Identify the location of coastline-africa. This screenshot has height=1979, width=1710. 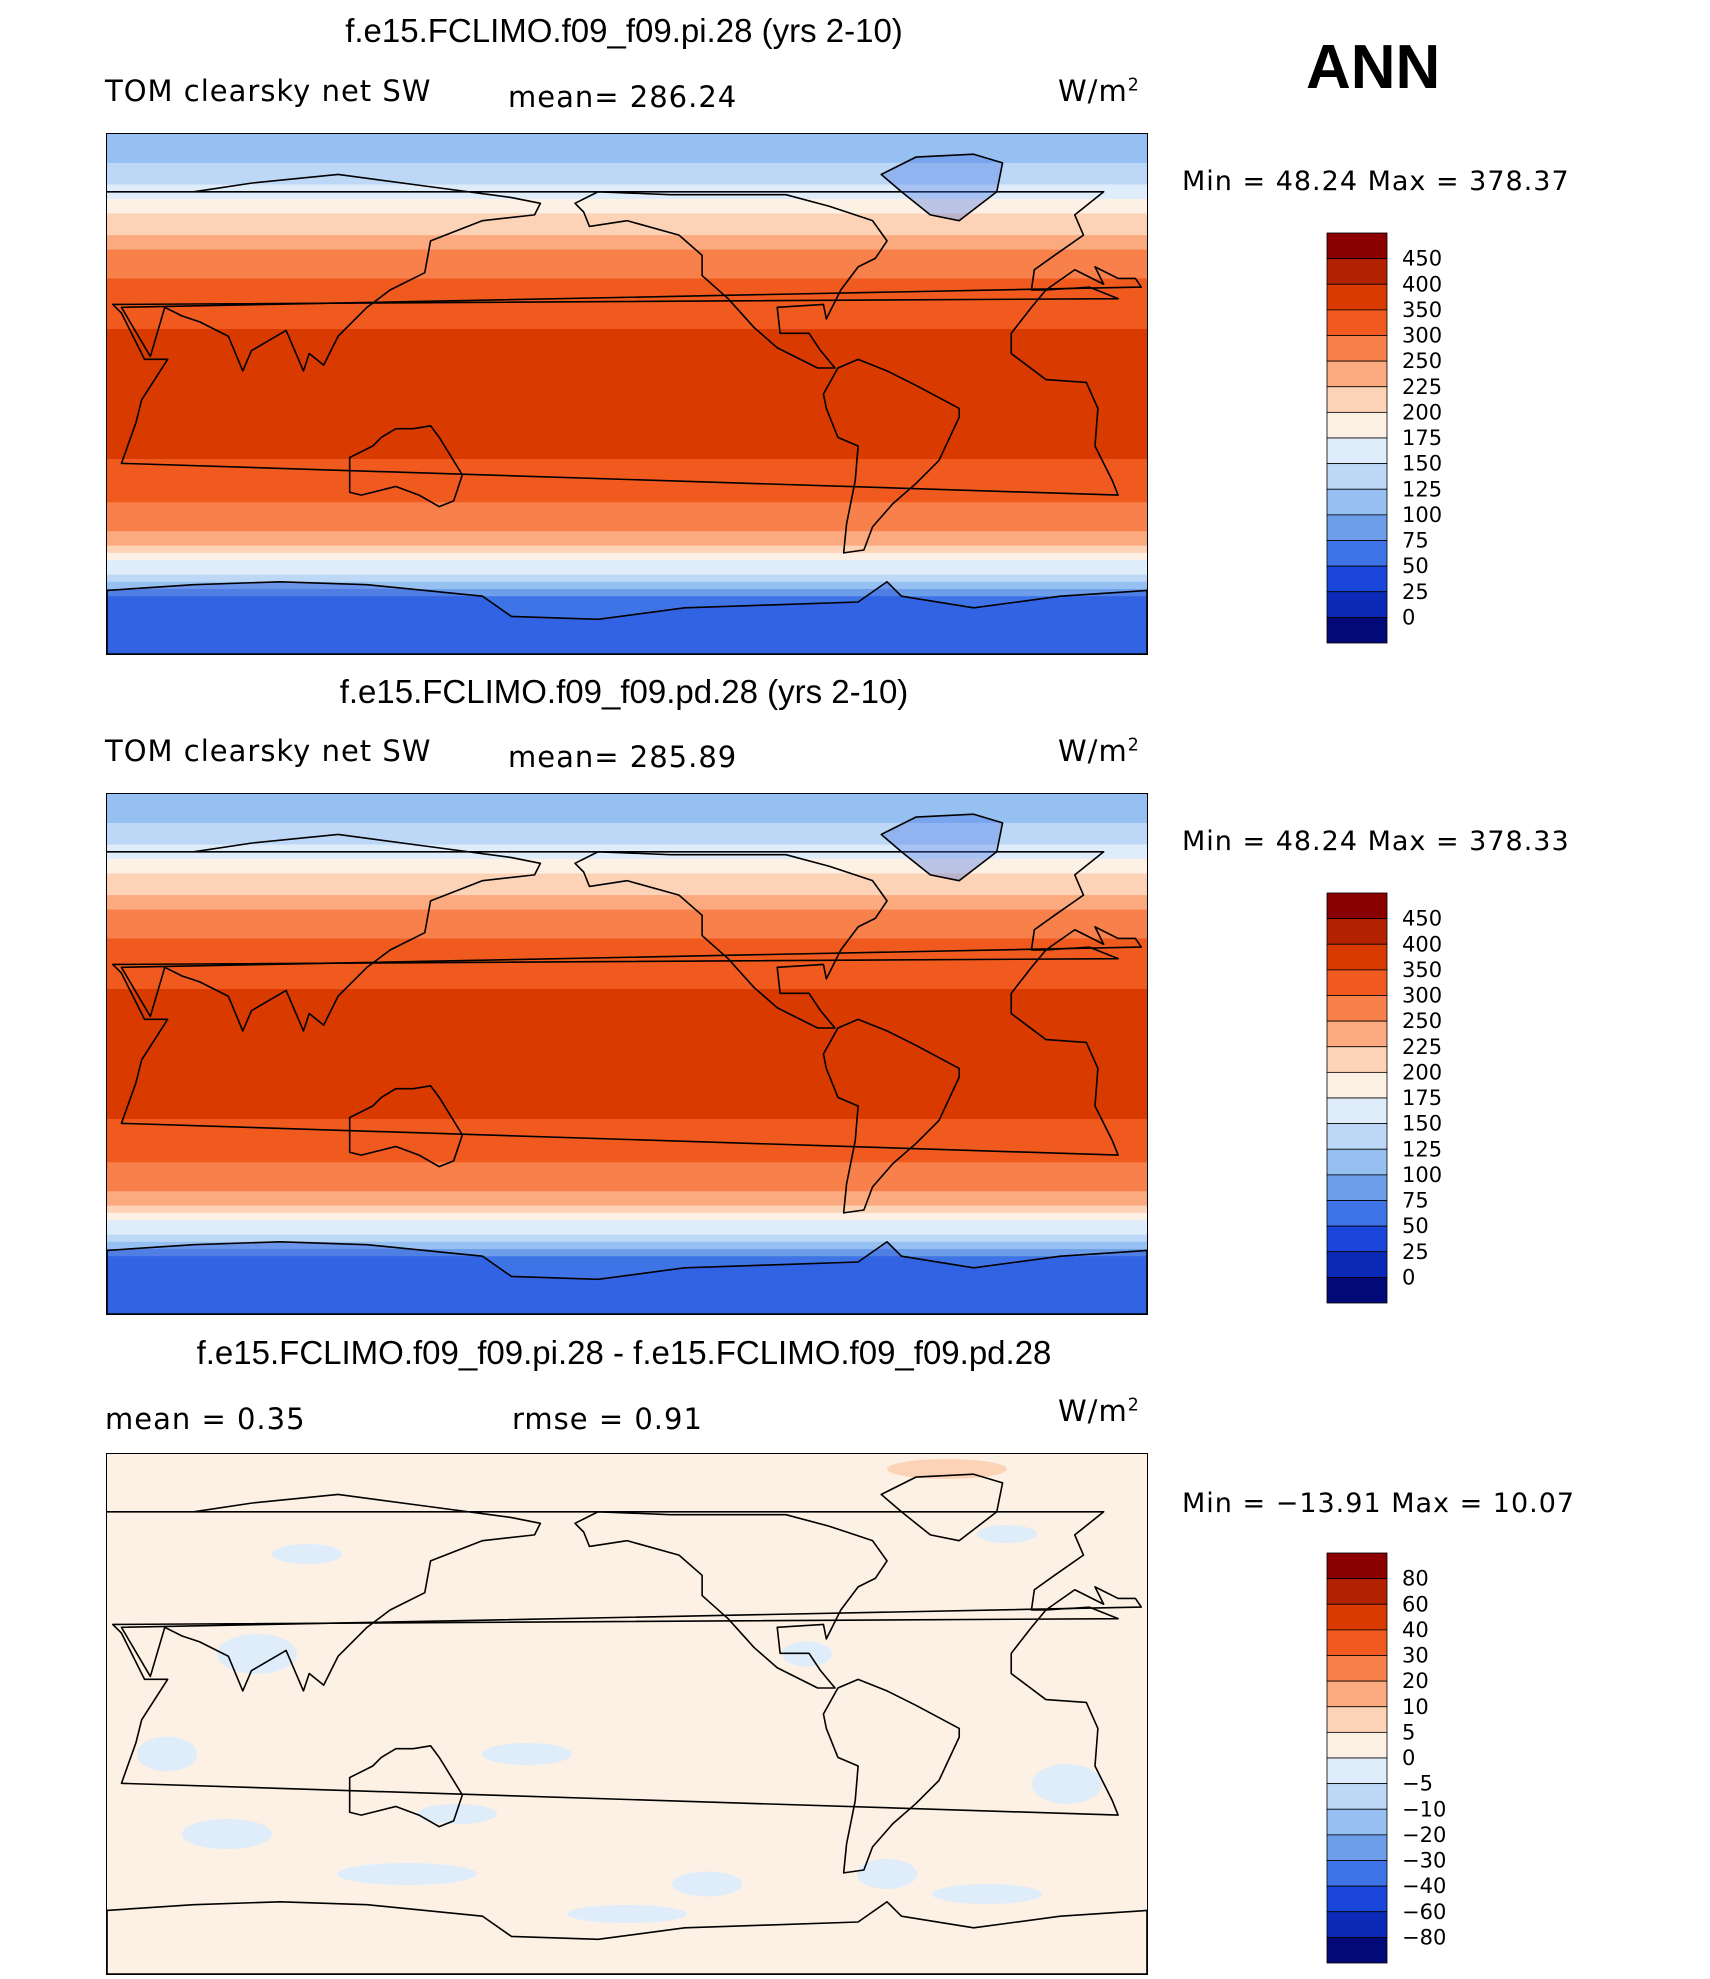
(615, 1051).